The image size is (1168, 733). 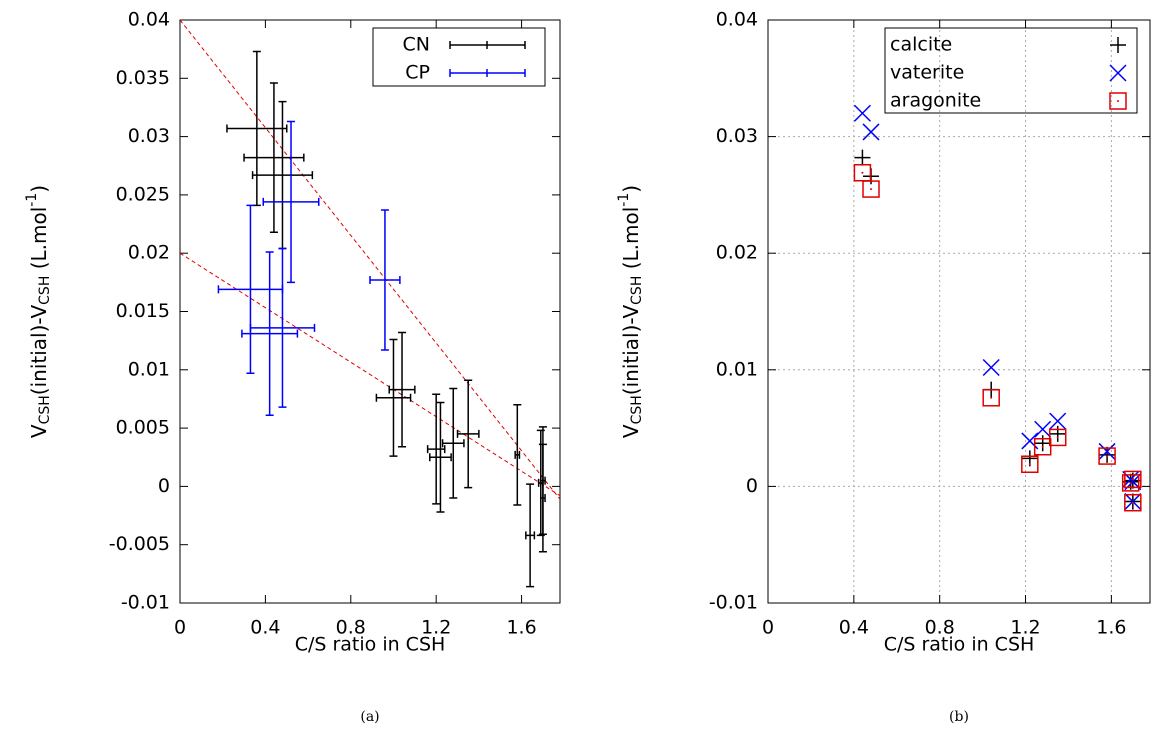 What do you see at coordinates (752, 486) in the screenshot?
I see `y-tick-label: 0` at bounding box center [752, 486].